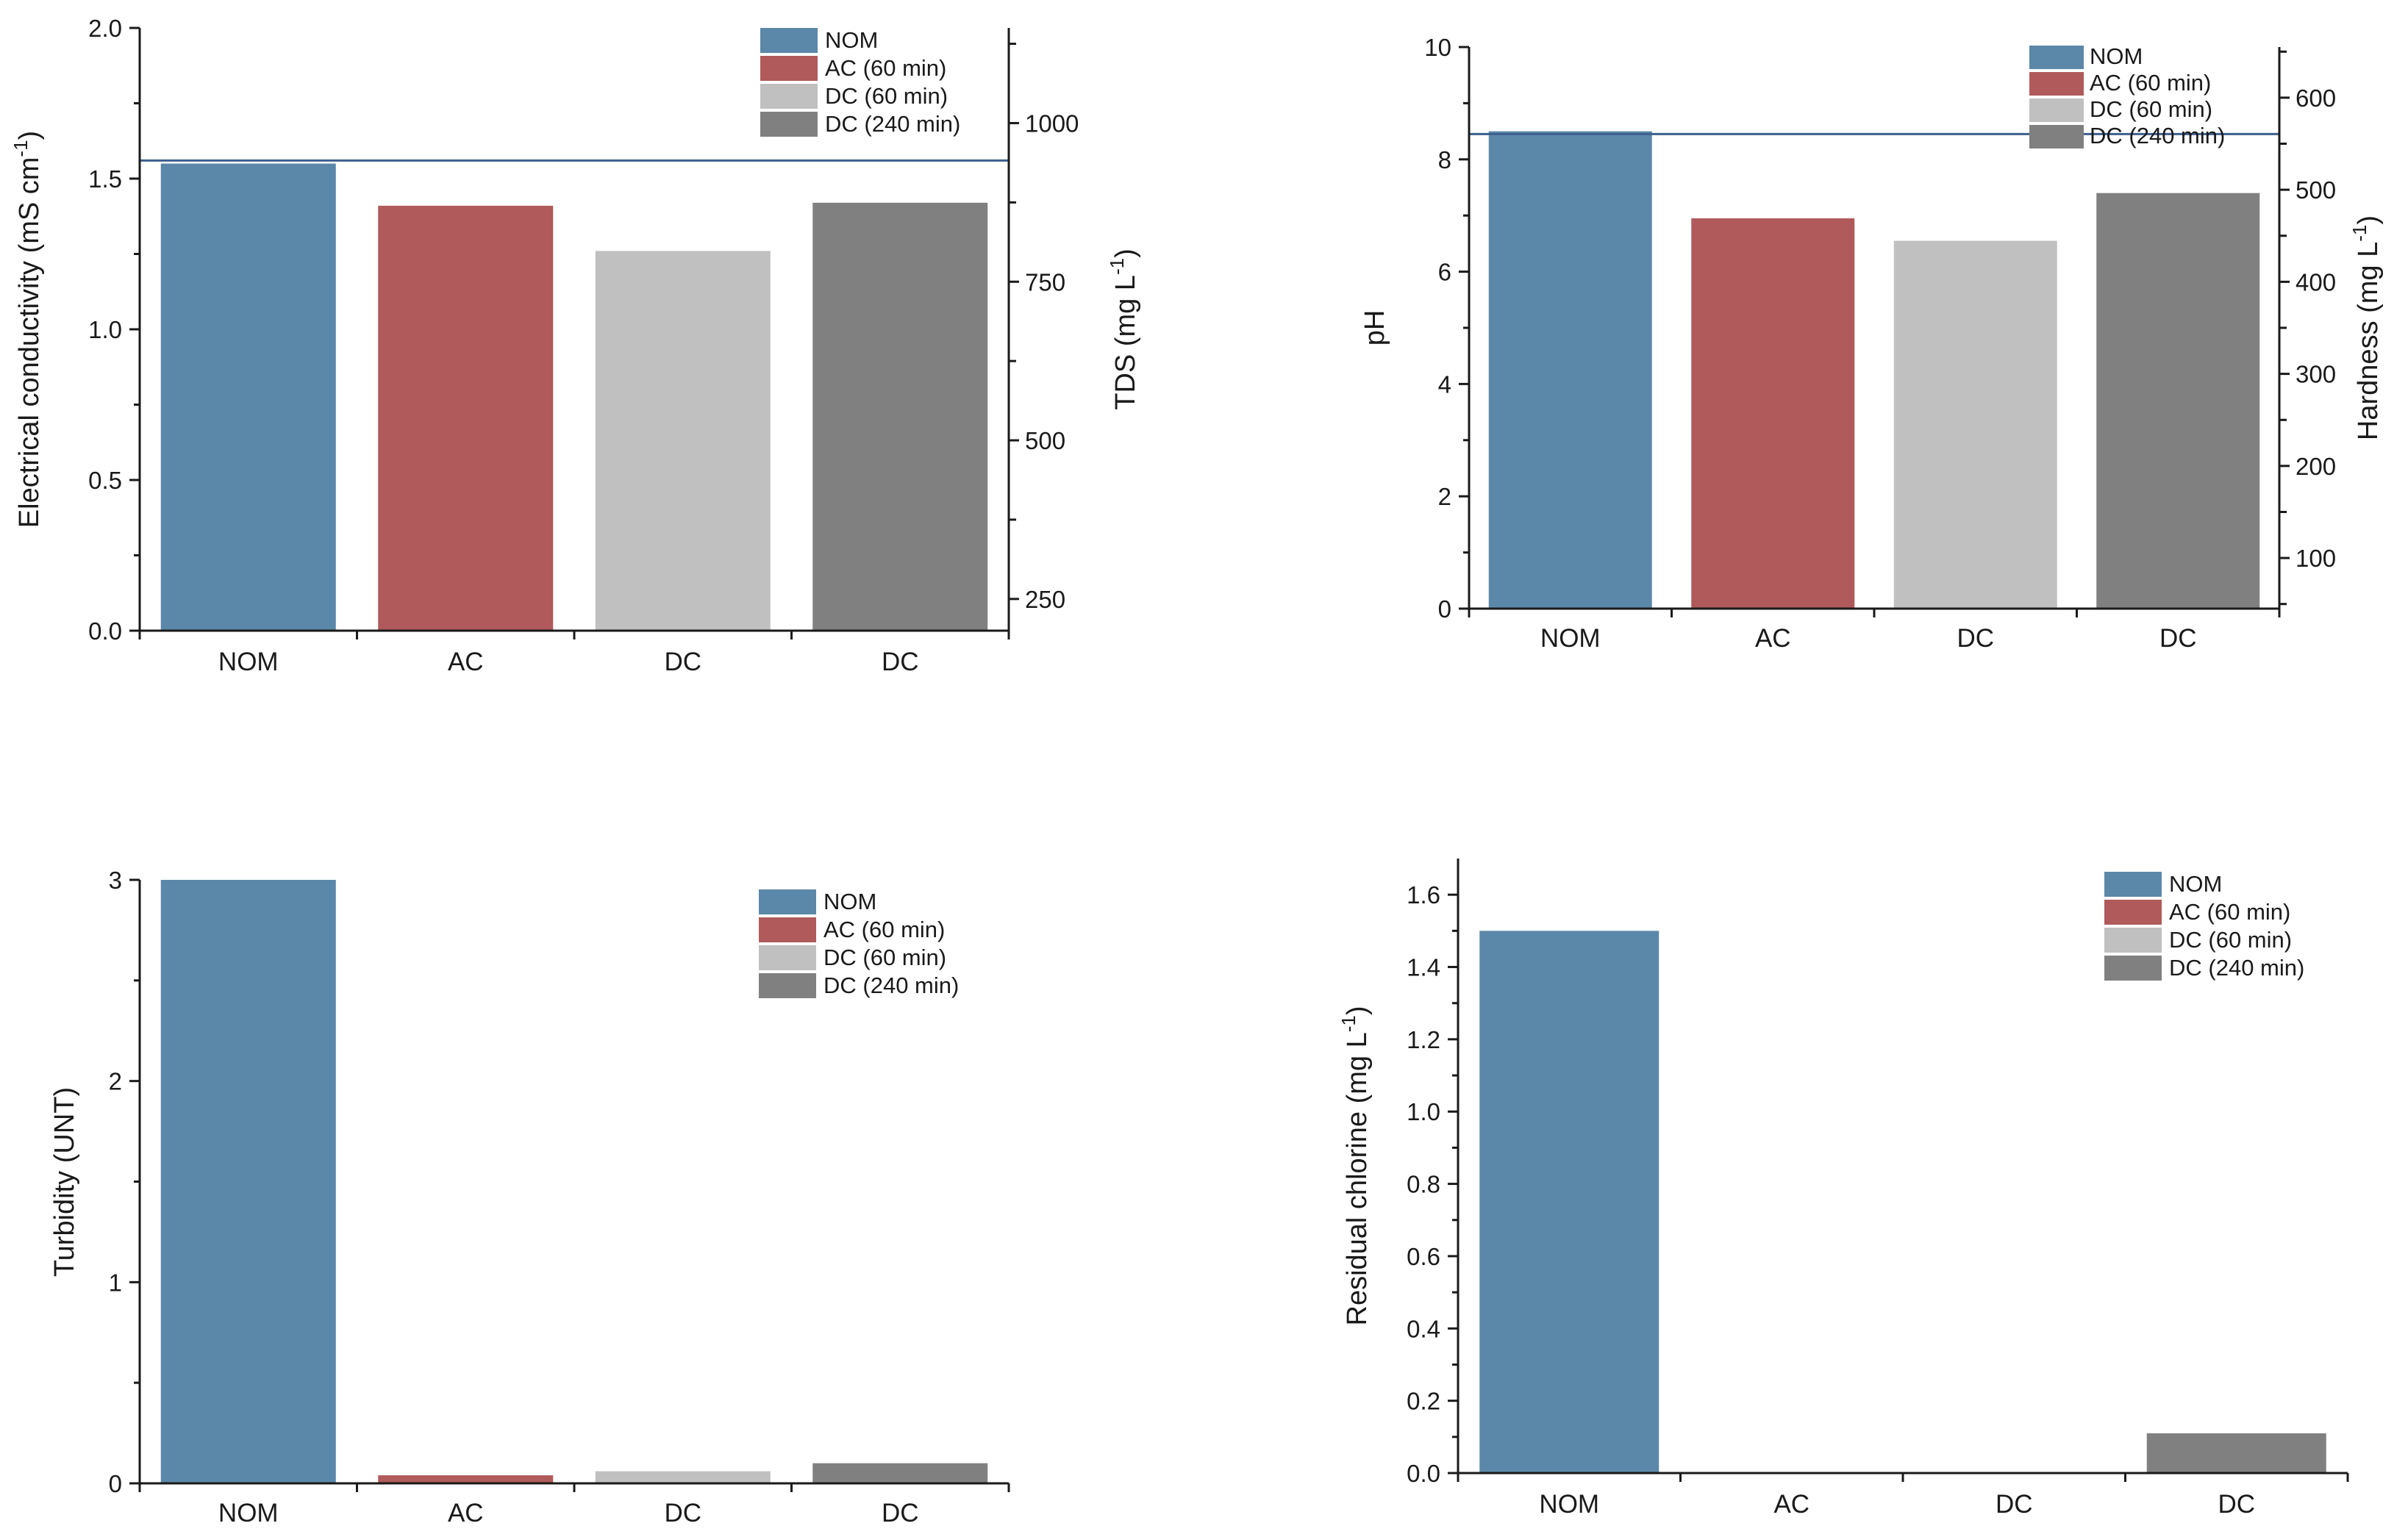  Describe the element at coordinates (2151, 109) in the screenshot. I see `legend-label-2-3: DC (60 min)` at that location.